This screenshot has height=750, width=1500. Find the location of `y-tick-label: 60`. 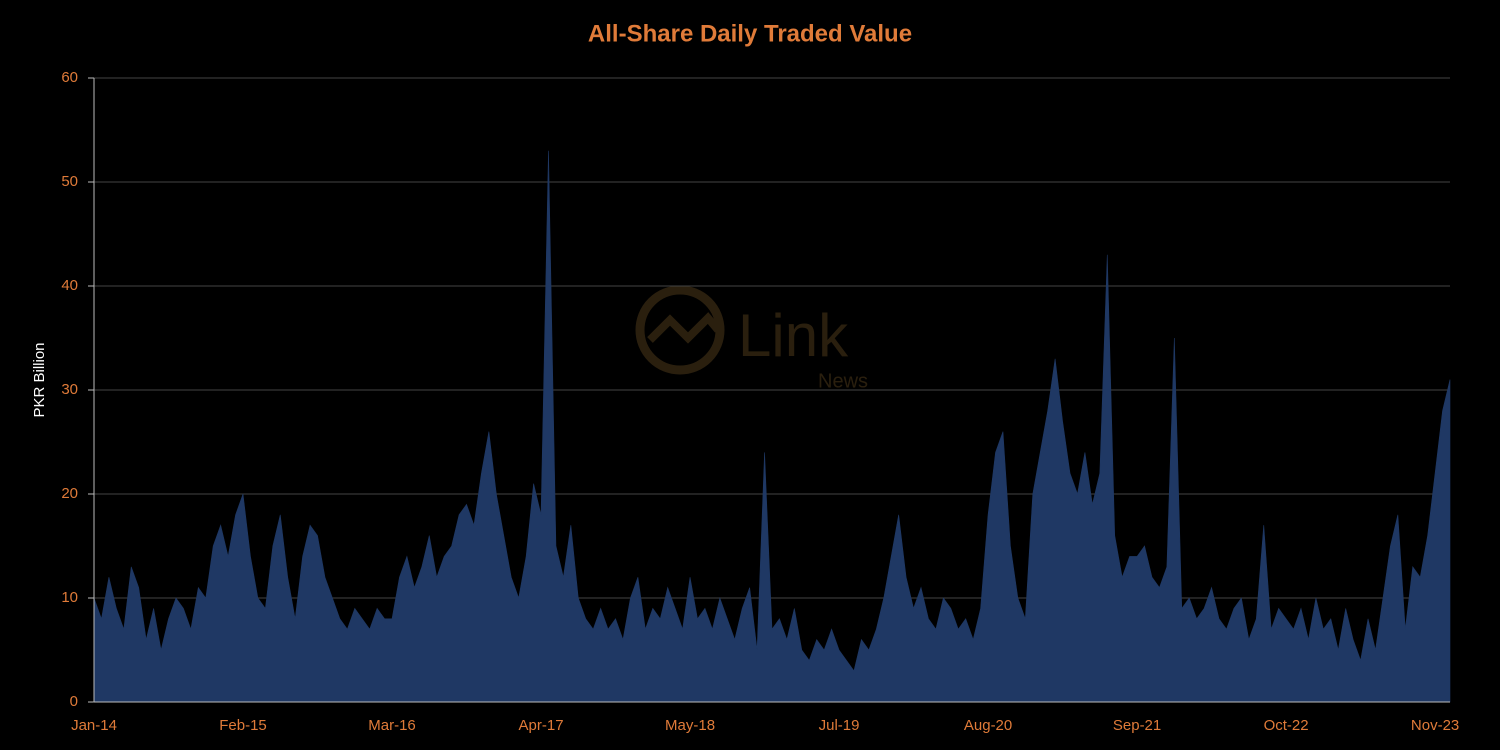

y-tick-label: 60 is located at coordinates (69, 77).